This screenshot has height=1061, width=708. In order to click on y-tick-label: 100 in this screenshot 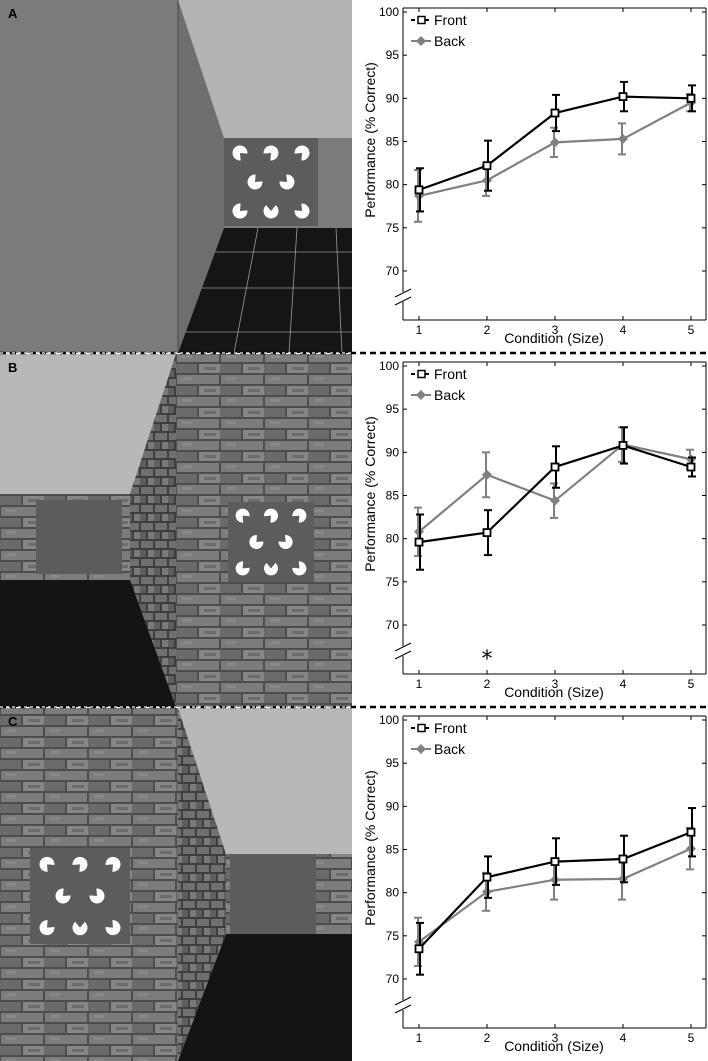, I will do `click(389, 720)`.